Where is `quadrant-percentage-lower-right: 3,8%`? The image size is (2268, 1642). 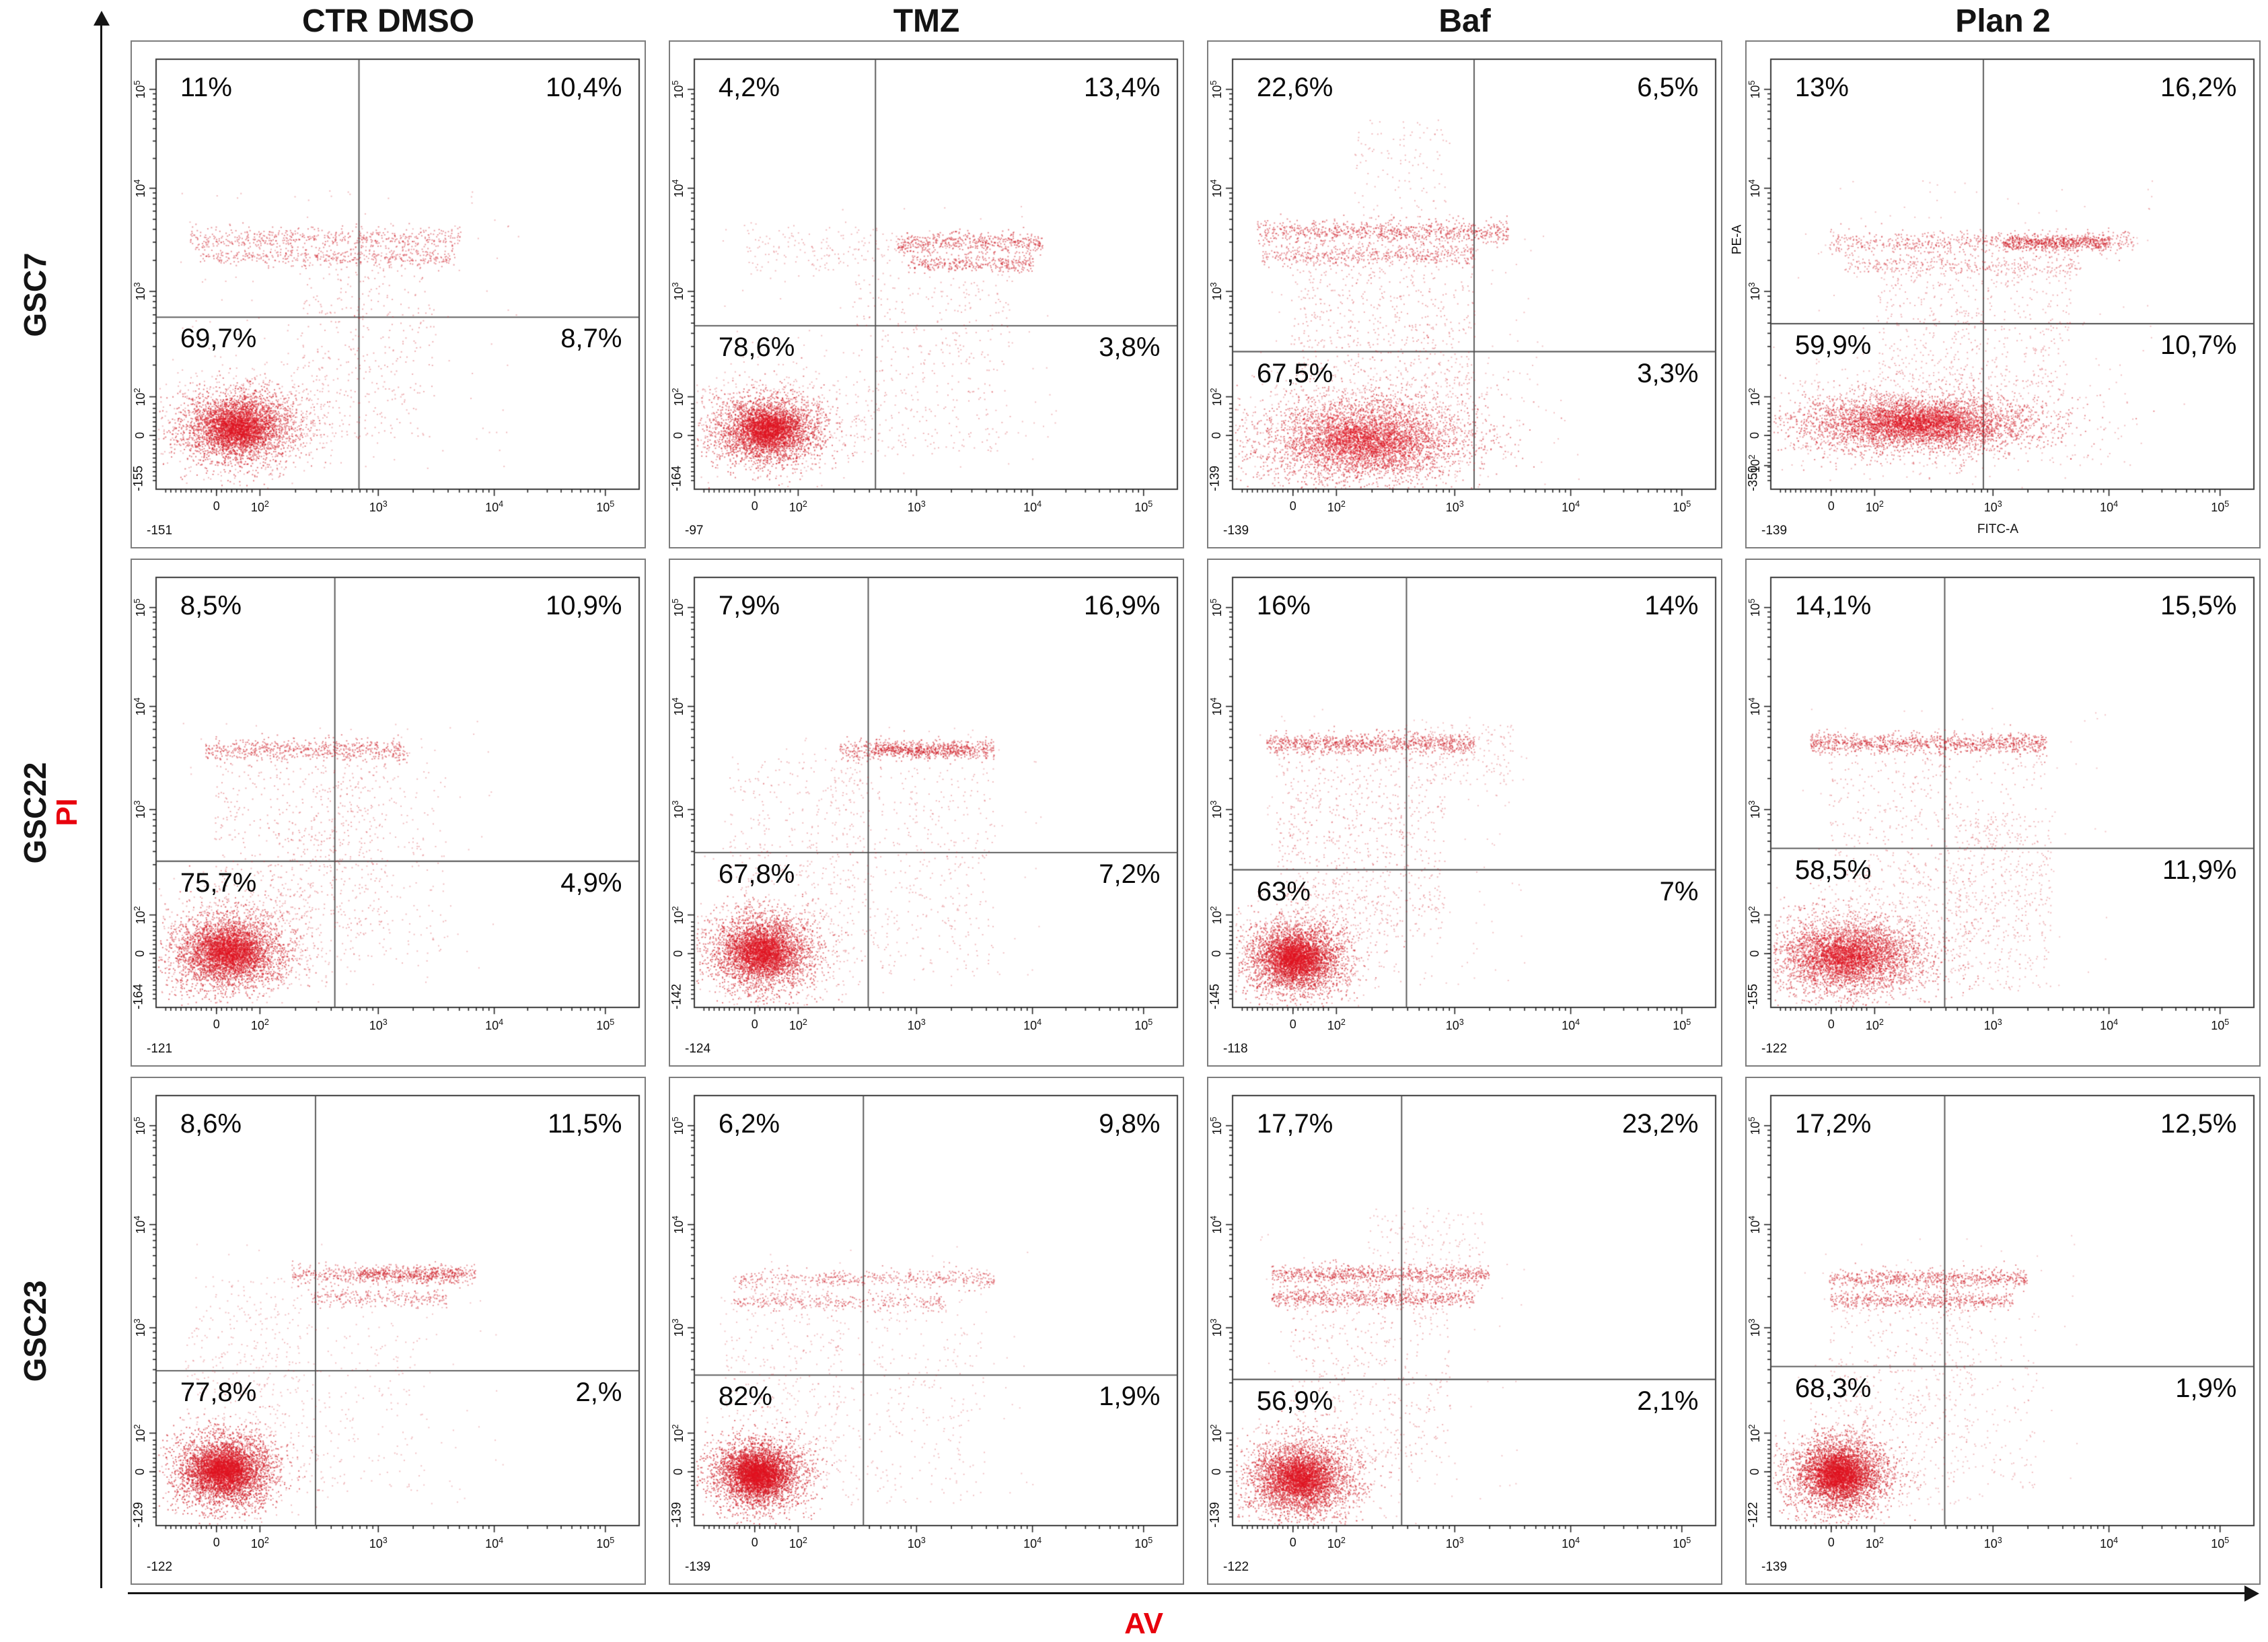 quadrant-percentage-lower-right: 3,8% is located at coordinates (1130, 347).